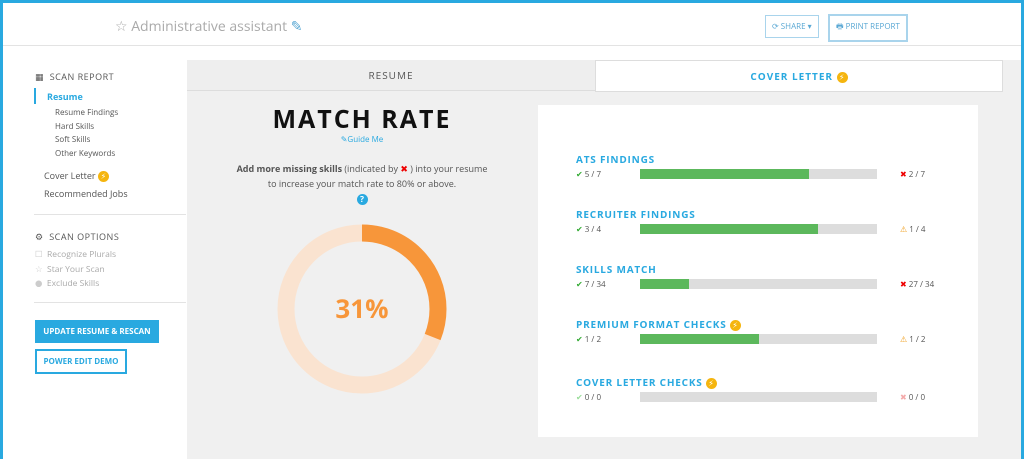 This screenshot has width=1024, height=459. Describe the element at coordinates (917, 174) in the screenshot. I see `failed-text: 2 / 7` at that location.